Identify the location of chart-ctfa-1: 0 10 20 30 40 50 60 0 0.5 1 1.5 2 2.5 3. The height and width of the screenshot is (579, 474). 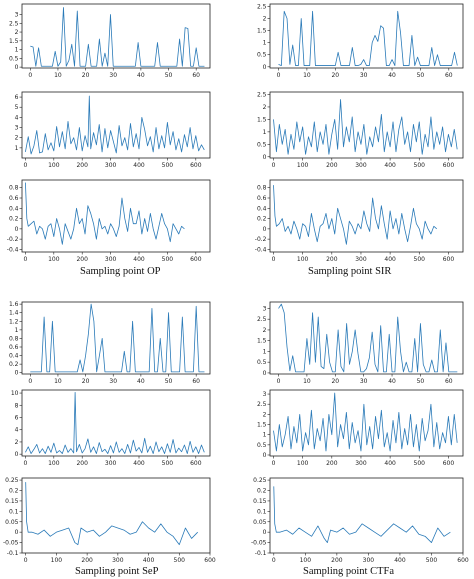
(360, 343).